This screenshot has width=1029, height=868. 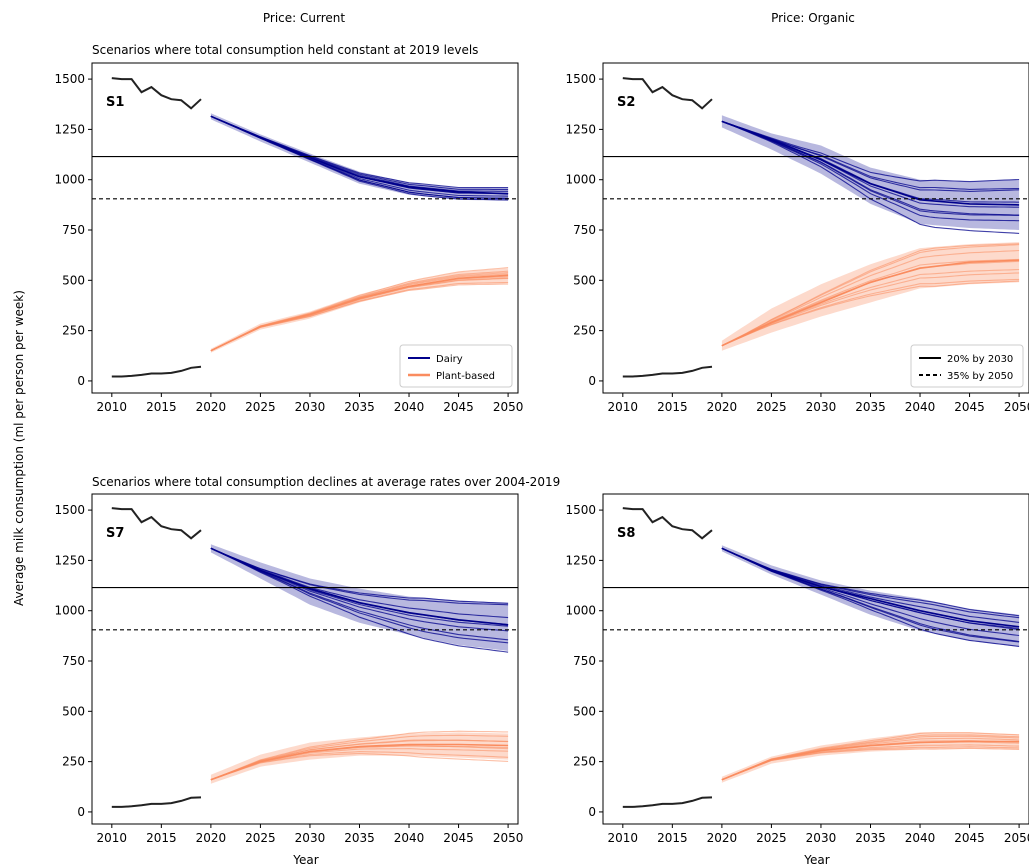 What do you see at coordinates (305, 860) in the screenshot?
I see `x-axis-label-left: Year` at bounding box center [305, 860].